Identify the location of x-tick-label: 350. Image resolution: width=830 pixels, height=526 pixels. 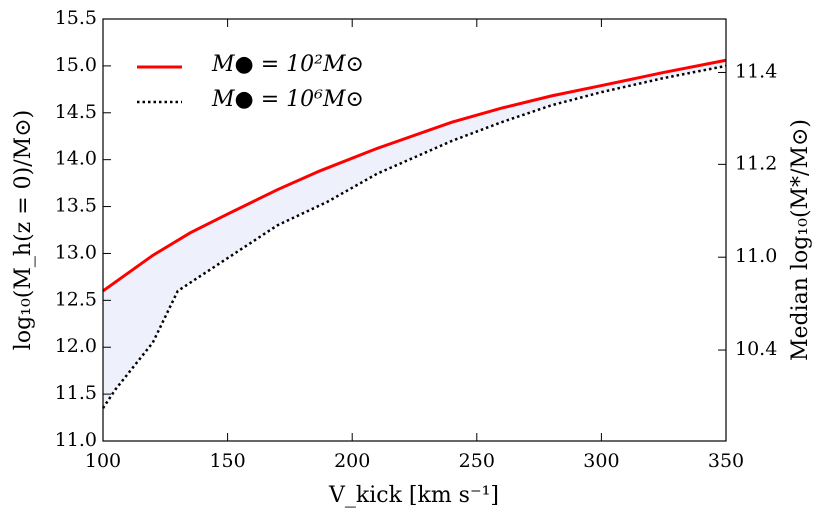
(726, 461).